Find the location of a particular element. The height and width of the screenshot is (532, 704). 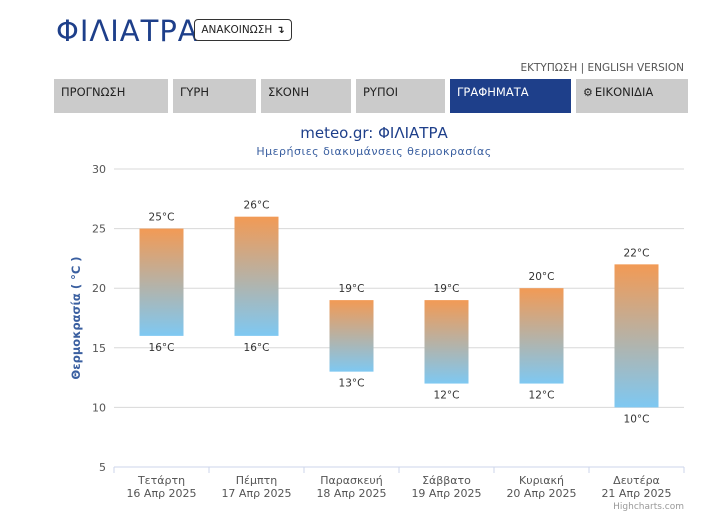

y-tick-label: 20 is located at coordinates (99, 288).